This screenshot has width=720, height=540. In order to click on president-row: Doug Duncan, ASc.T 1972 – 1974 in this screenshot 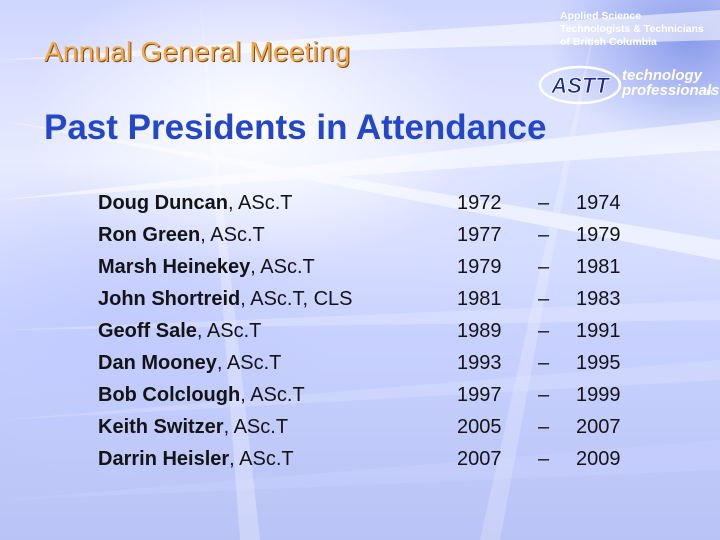, I will do `click(378, 208)`.